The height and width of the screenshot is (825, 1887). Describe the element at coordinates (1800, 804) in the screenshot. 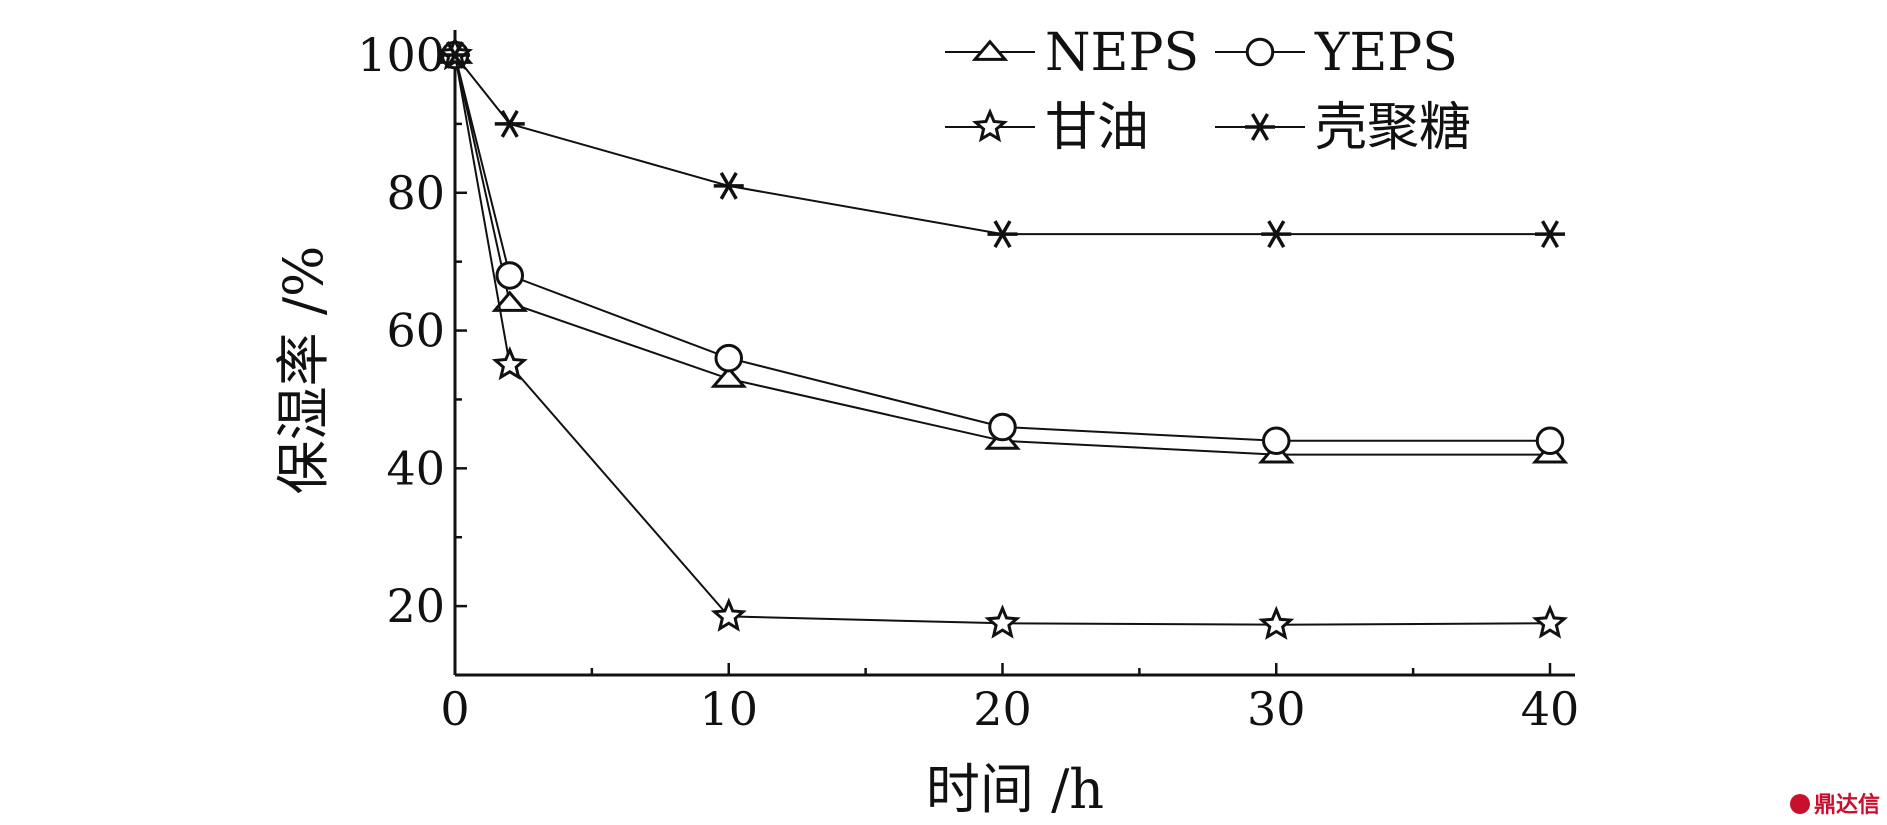

I see `watermark-logo-icon` at that location.